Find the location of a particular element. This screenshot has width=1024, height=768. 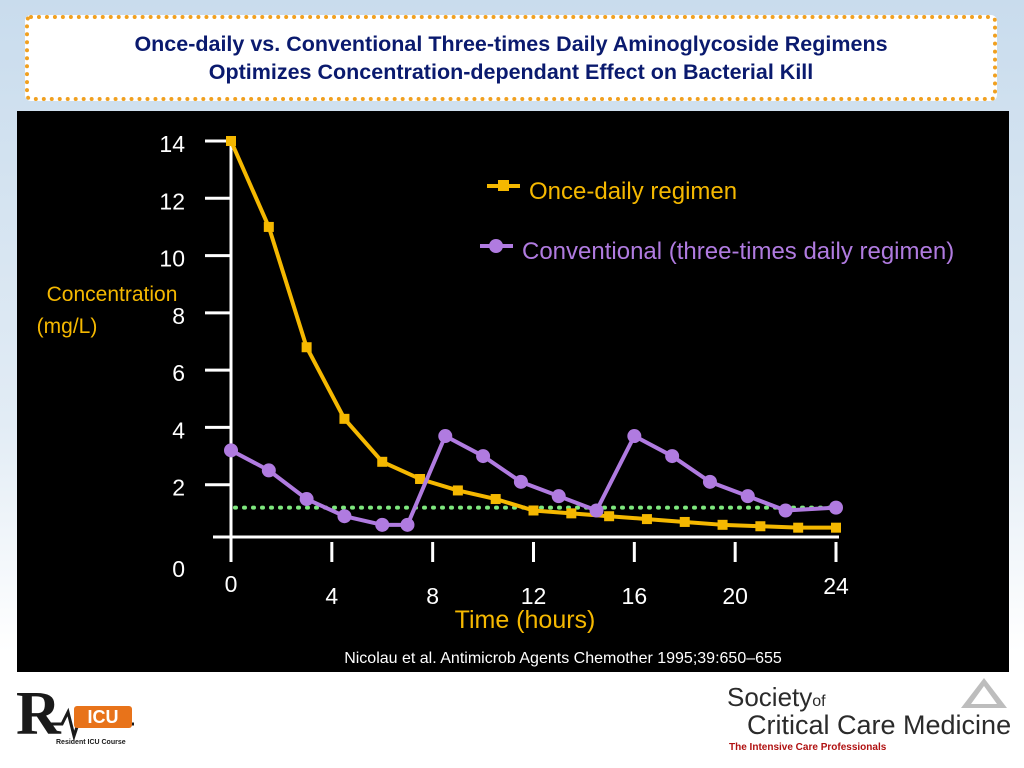

sccm-name: Critical Care Medicine is located at coordinates (879, 725).